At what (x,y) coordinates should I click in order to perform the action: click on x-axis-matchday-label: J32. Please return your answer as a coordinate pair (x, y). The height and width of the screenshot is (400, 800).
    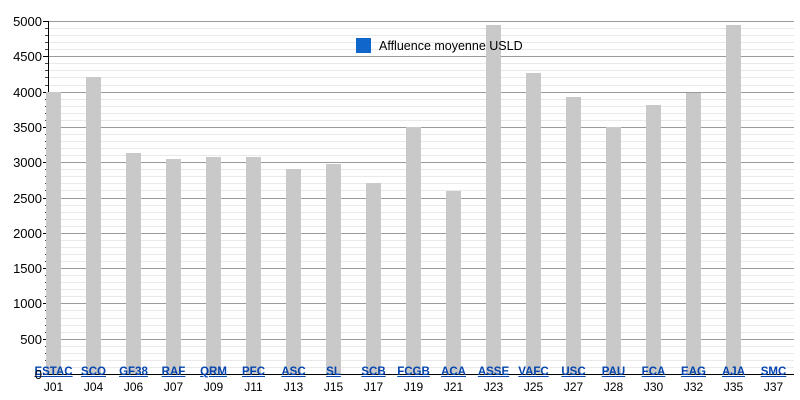
    Looking at the image, I should click on (693, 387).